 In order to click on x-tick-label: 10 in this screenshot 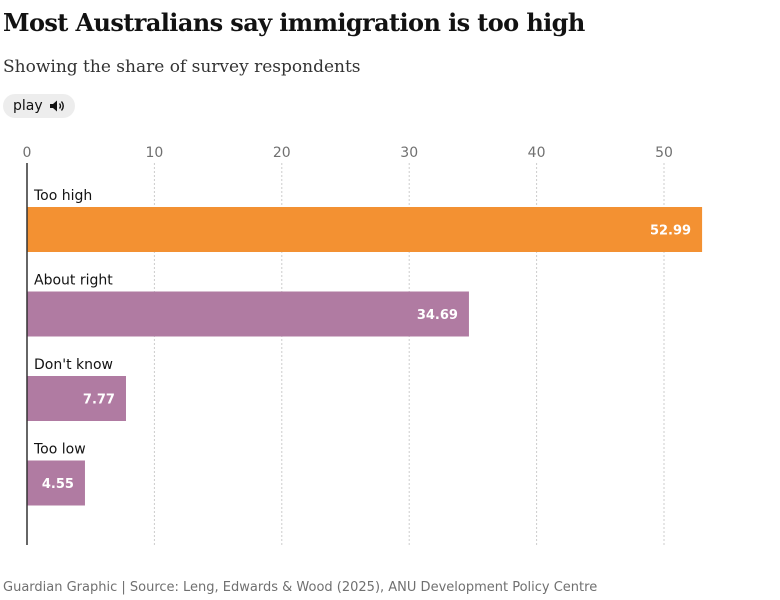, I will do `click(154, 153)`.